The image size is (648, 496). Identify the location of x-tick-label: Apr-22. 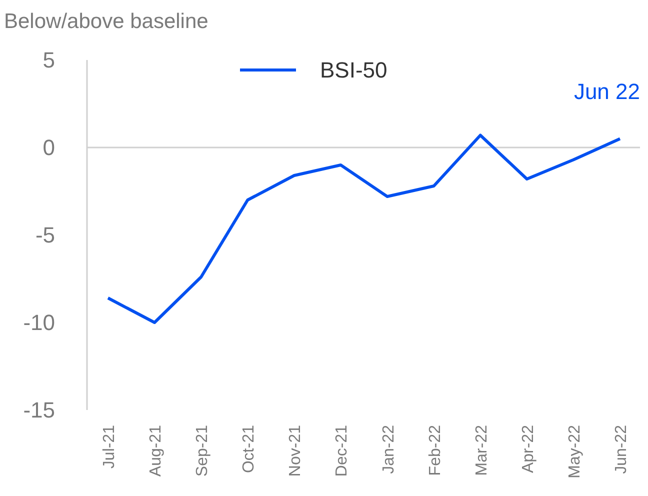
(528, 449).